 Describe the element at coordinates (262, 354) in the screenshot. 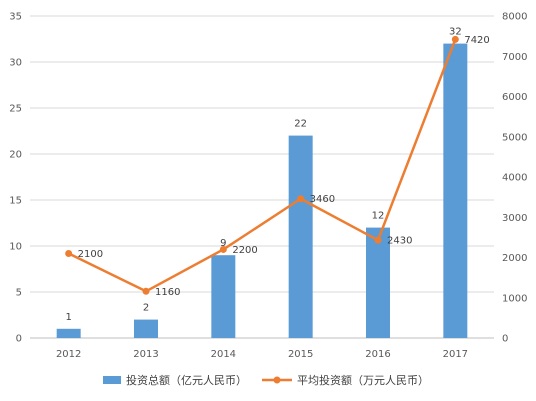

I see `x-axis-ticks: 2012 2013 2014 2015 2016 2017` at that location.